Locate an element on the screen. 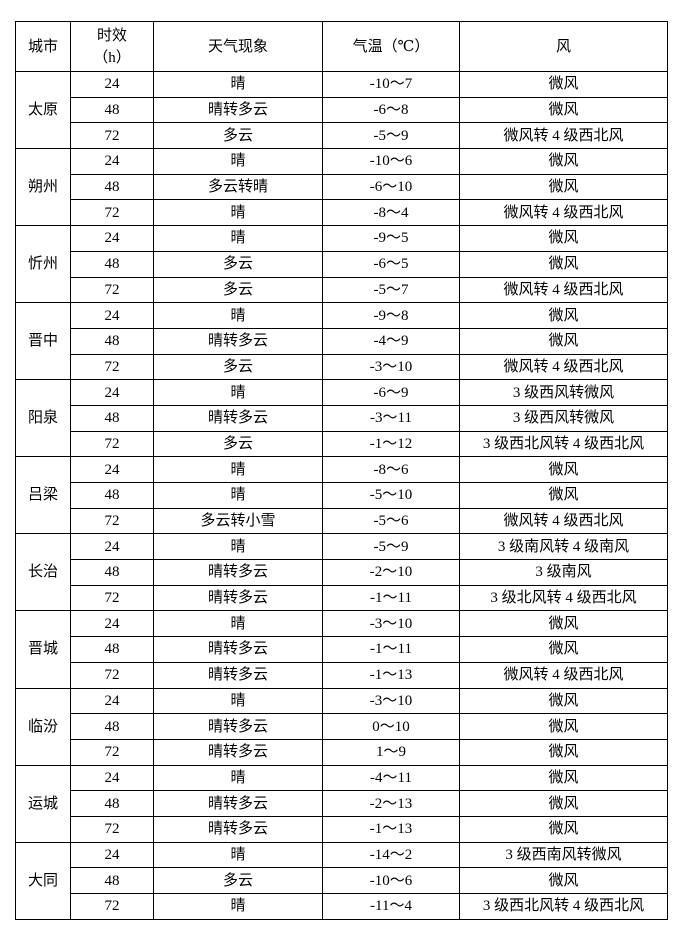 The width and height of the screenshot is (673, 927). header-city: 城市 is located at coordinates (43, 46).